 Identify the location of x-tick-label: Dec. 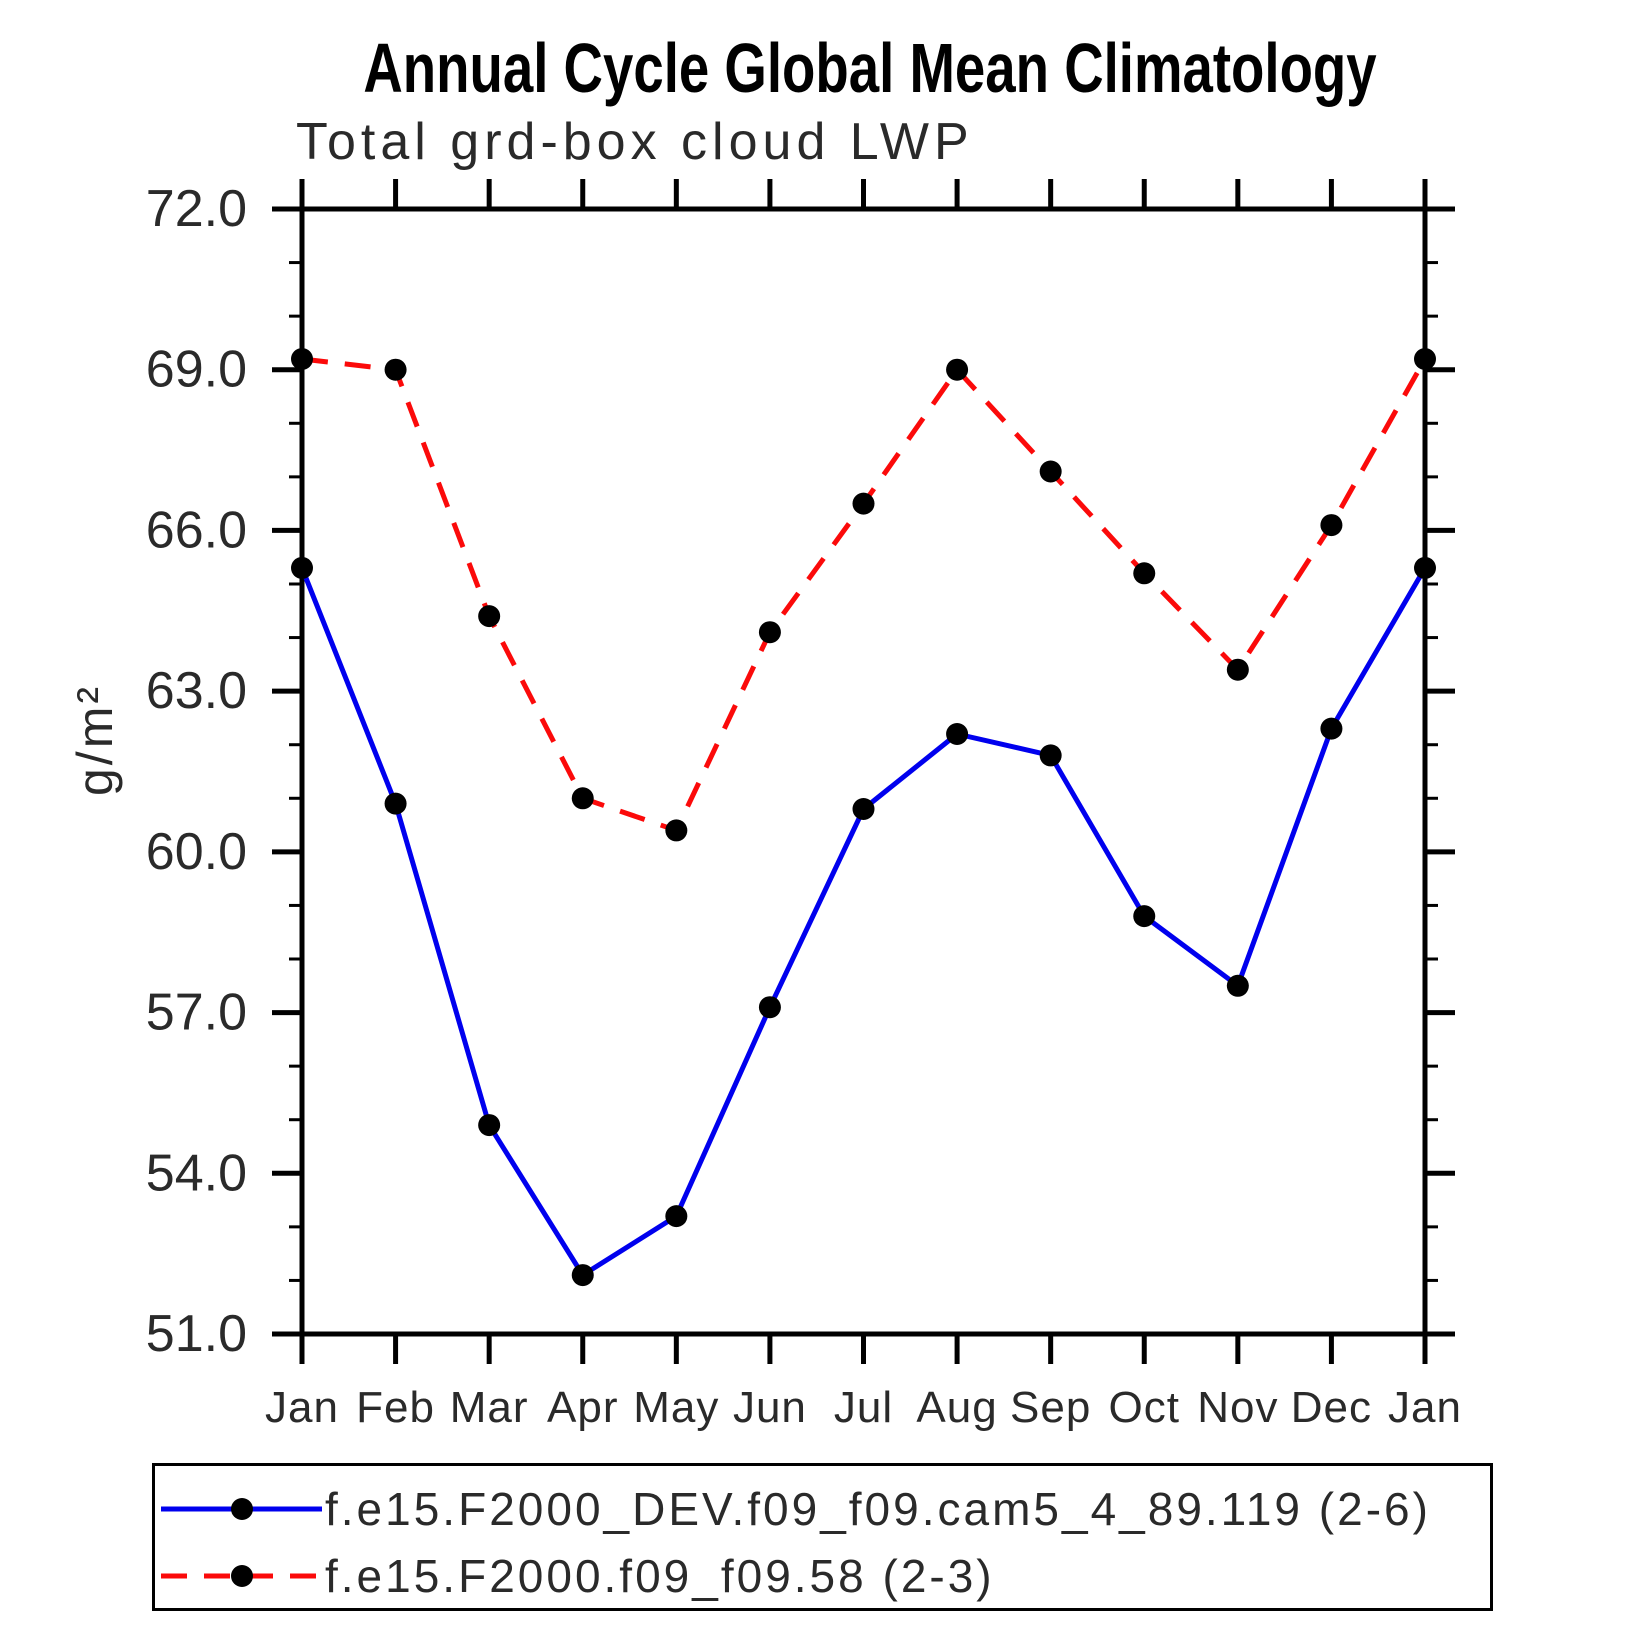
(1331, 1407).